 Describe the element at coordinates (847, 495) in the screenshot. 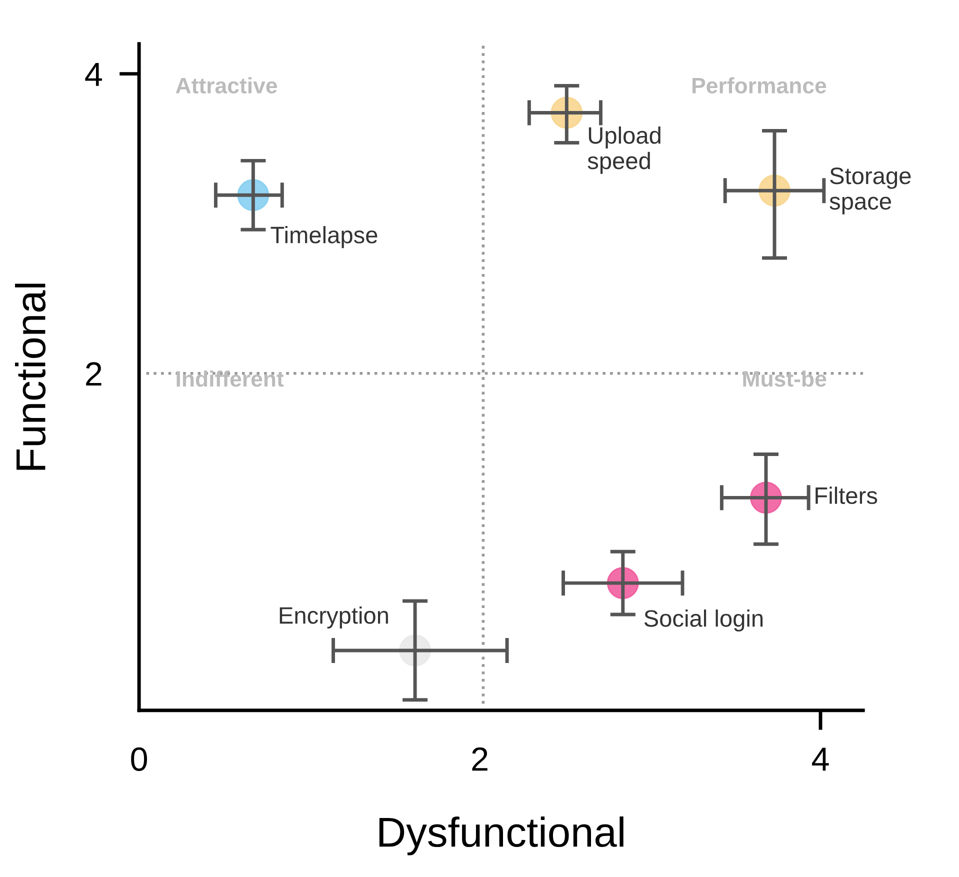

I see `series-label: Filters` at that location.